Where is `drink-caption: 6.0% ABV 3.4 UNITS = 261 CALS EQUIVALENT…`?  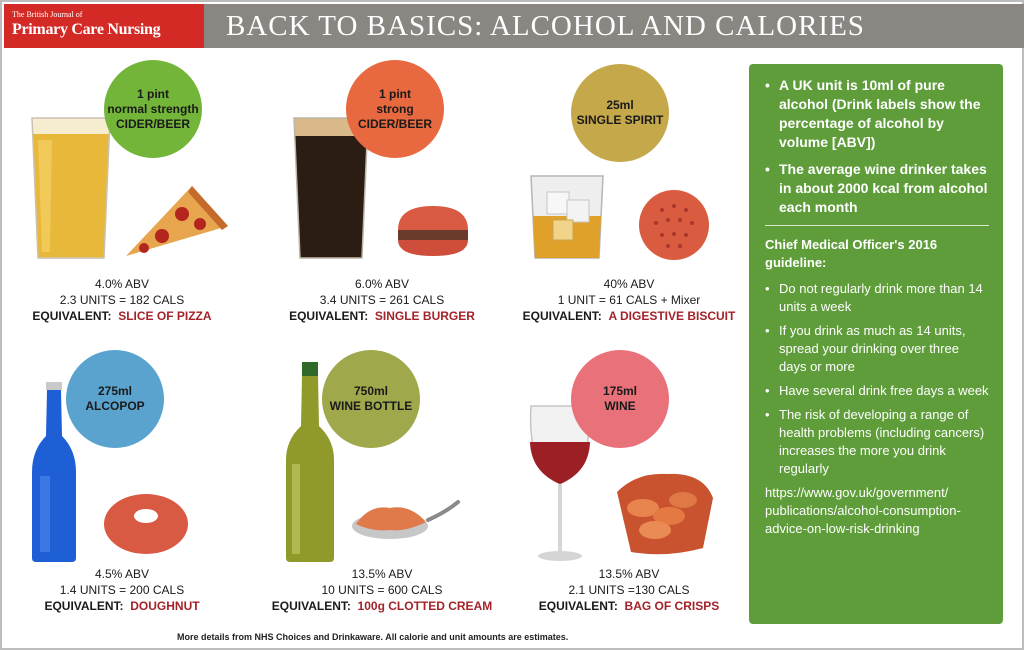
drink-caption: 6.0% ABV 3.4 UNITS = 261 CALS EQUIVALENT… is located at coordinates (382, 300).